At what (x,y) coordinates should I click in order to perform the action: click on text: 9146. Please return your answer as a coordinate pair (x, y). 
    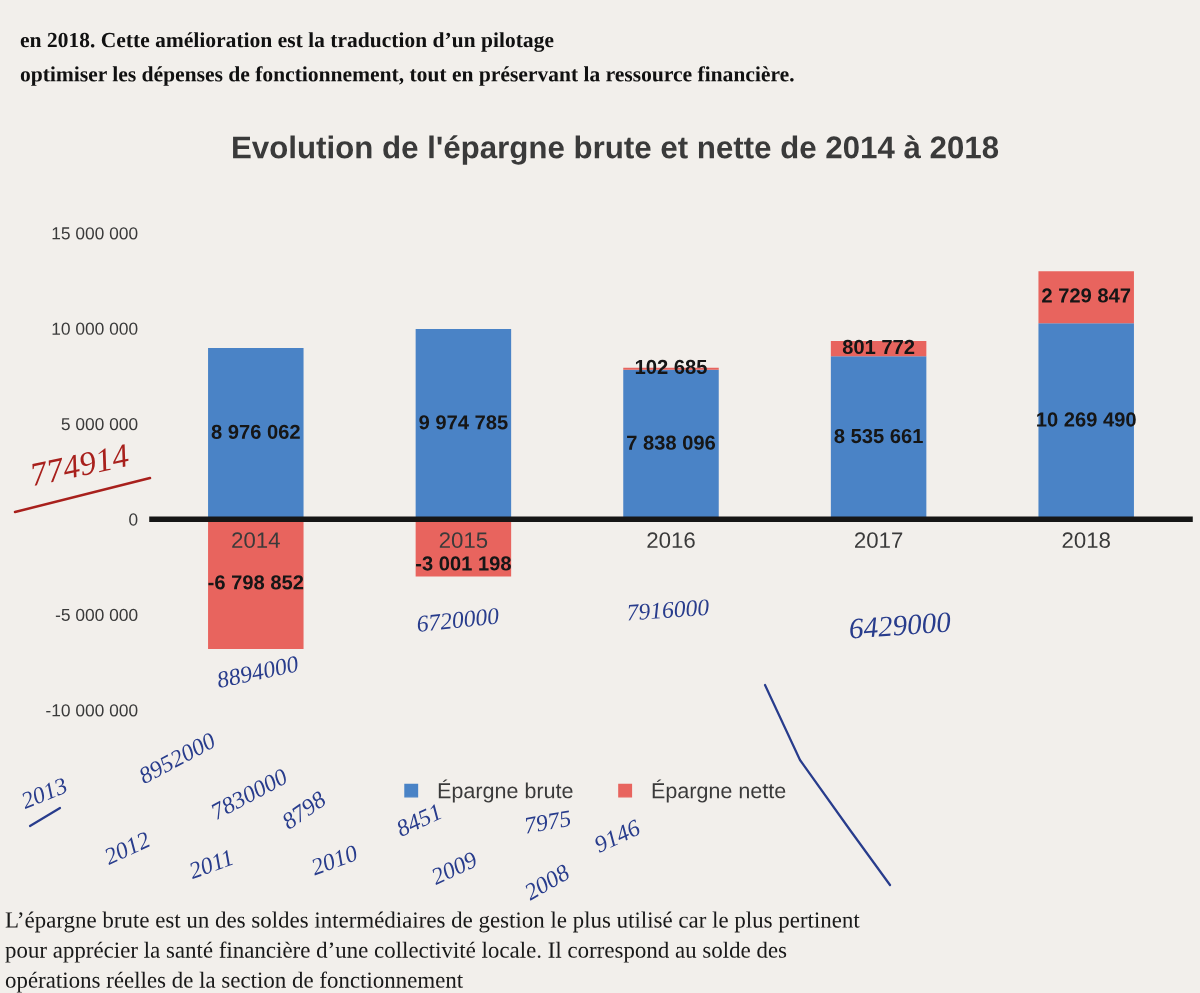
    Looking at the image, I should click on (617, 836).